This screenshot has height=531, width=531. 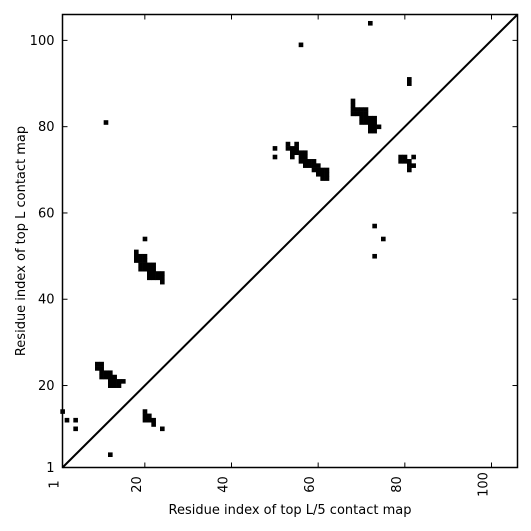 What do you see at coordinates (55, 484) in the screenshot?
I see `x-tick-label: 1` at bounding box center [55, 484].